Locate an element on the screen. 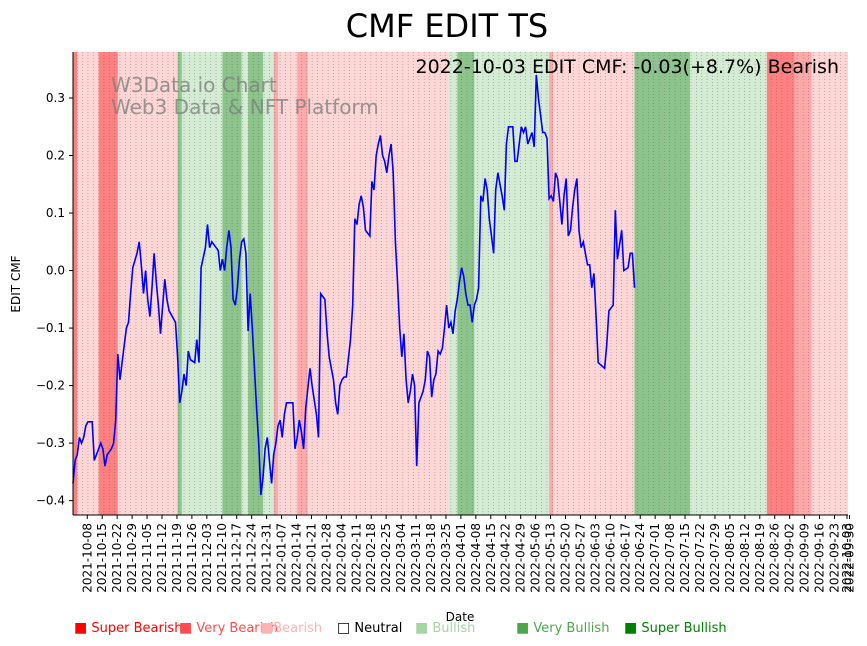 The image size is (867, 646). legend-neutral: □ Neutral is located at coordinates (369, 628).